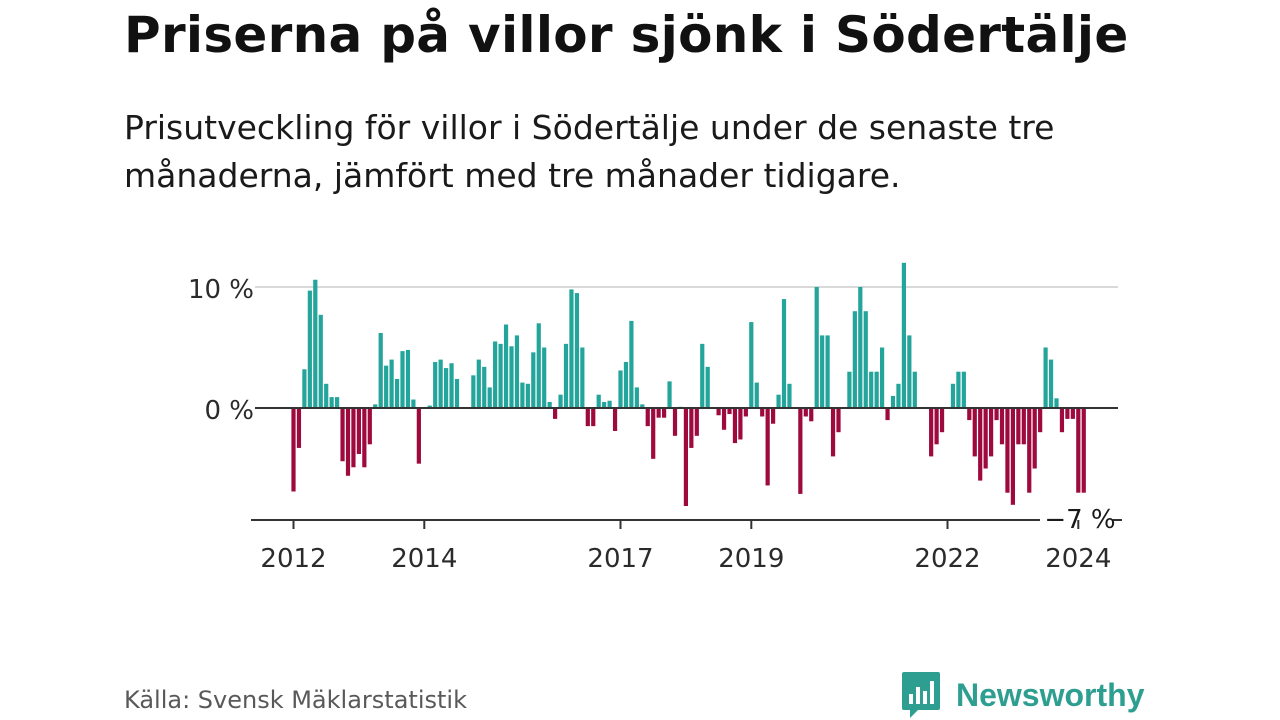 This screenshot has width=1280, height=720. I want to click on newsworthy-logo-icon, so click(921, 695).